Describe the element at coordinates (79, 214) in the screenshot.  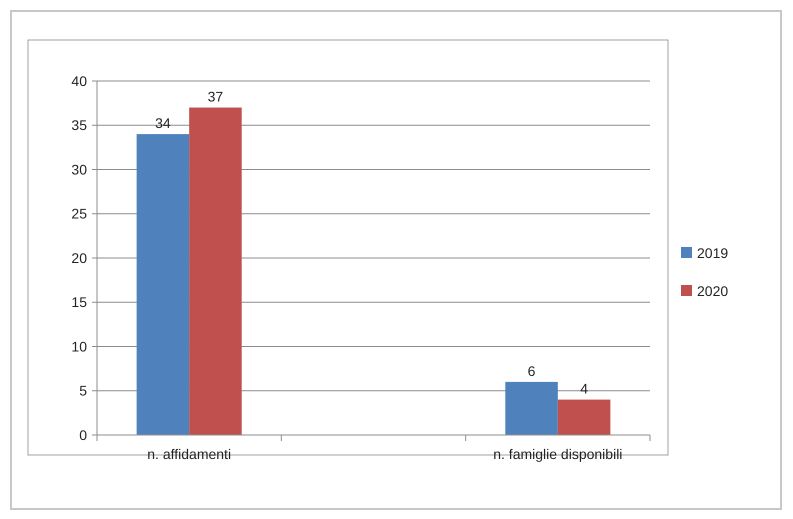
I see `y-tick-label: 25` at that location.